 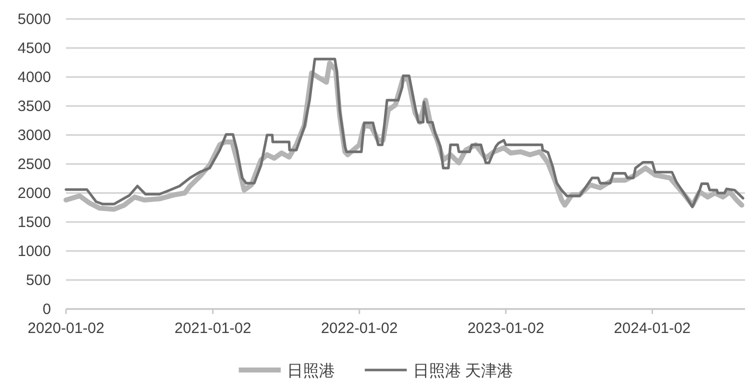 What do you see at coordinates (34, 135) in the screenshot?
I see `y-tick-label: 3000` at bounding box center [34, 135].